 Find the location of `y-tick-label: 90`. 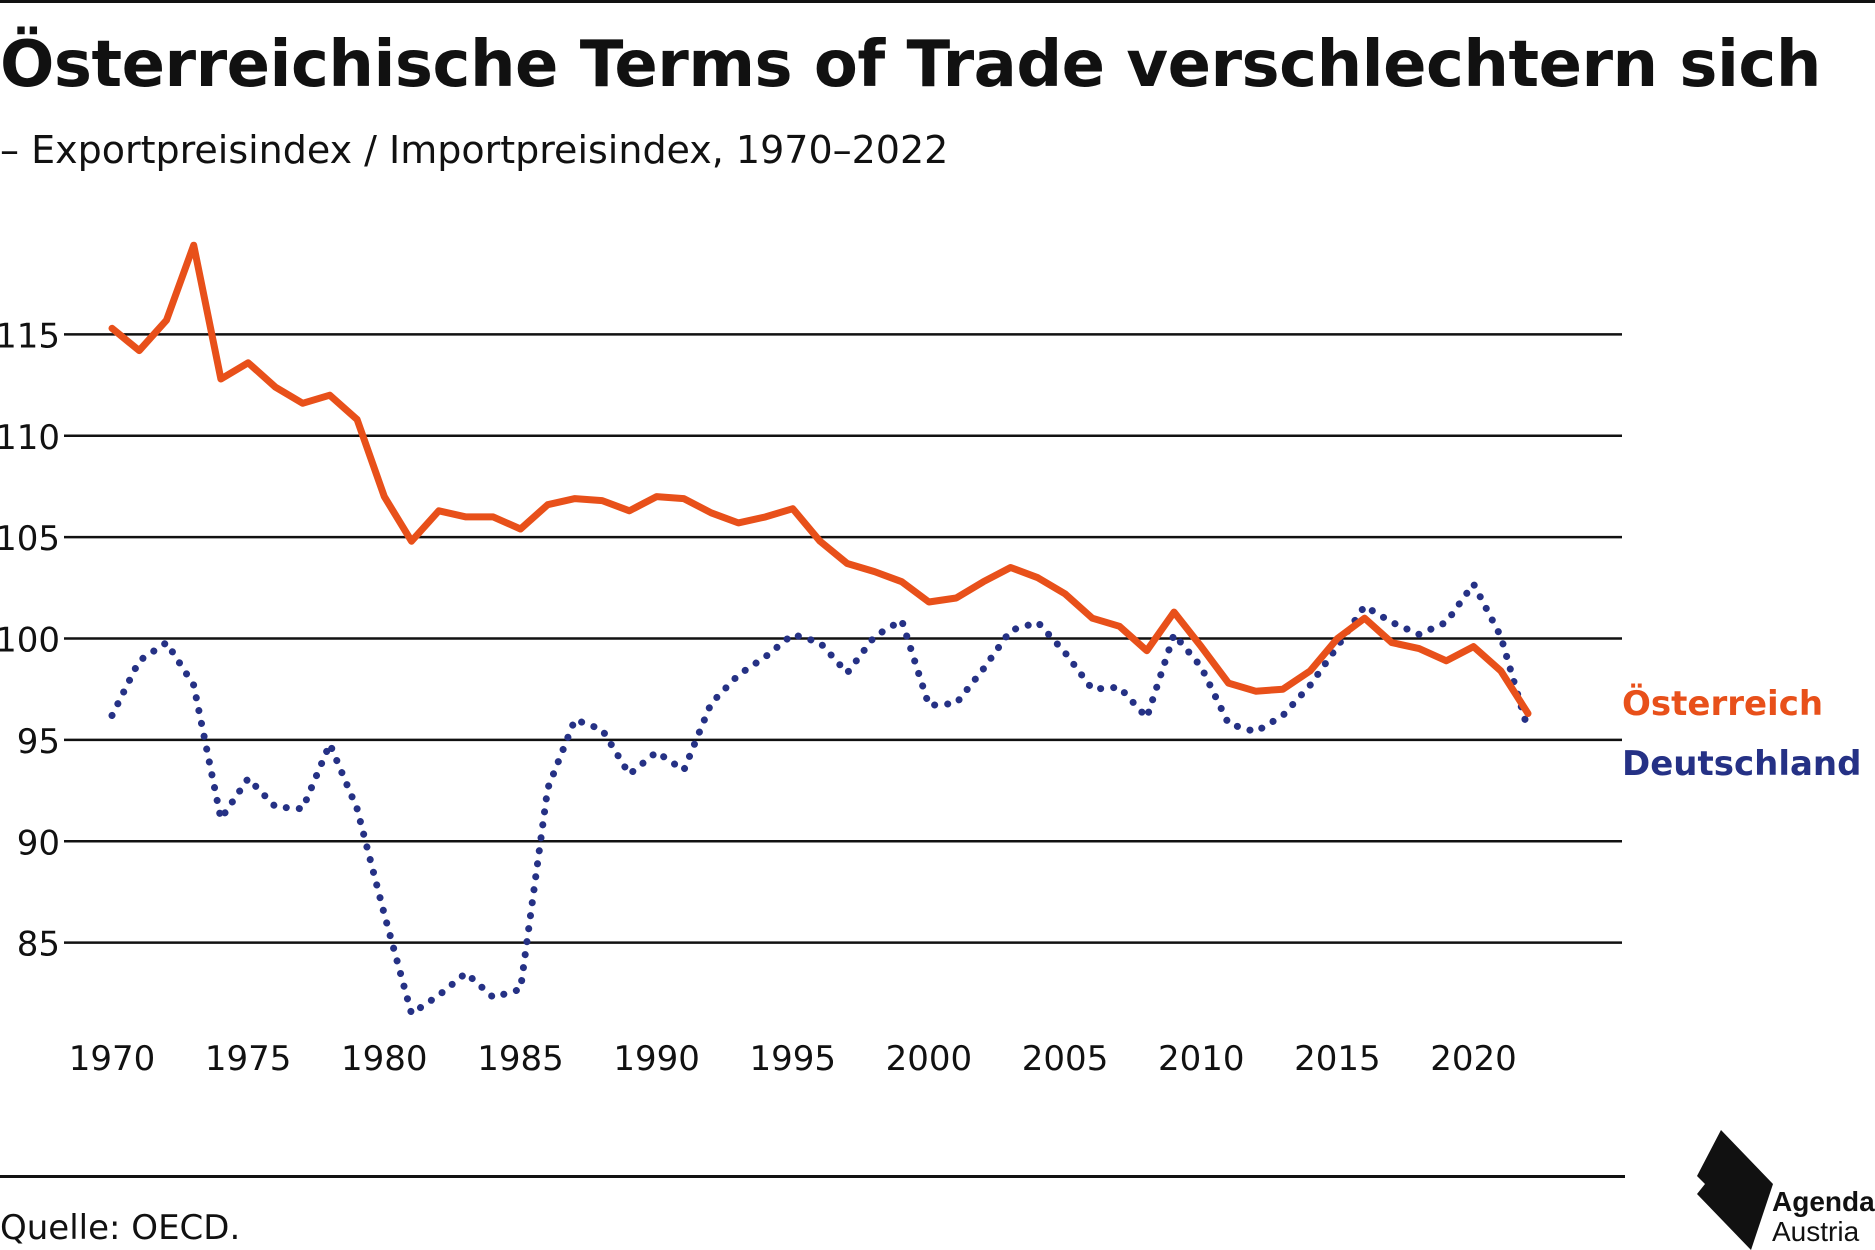

y-tick-label: 90 is located at coordinates (38, 843).